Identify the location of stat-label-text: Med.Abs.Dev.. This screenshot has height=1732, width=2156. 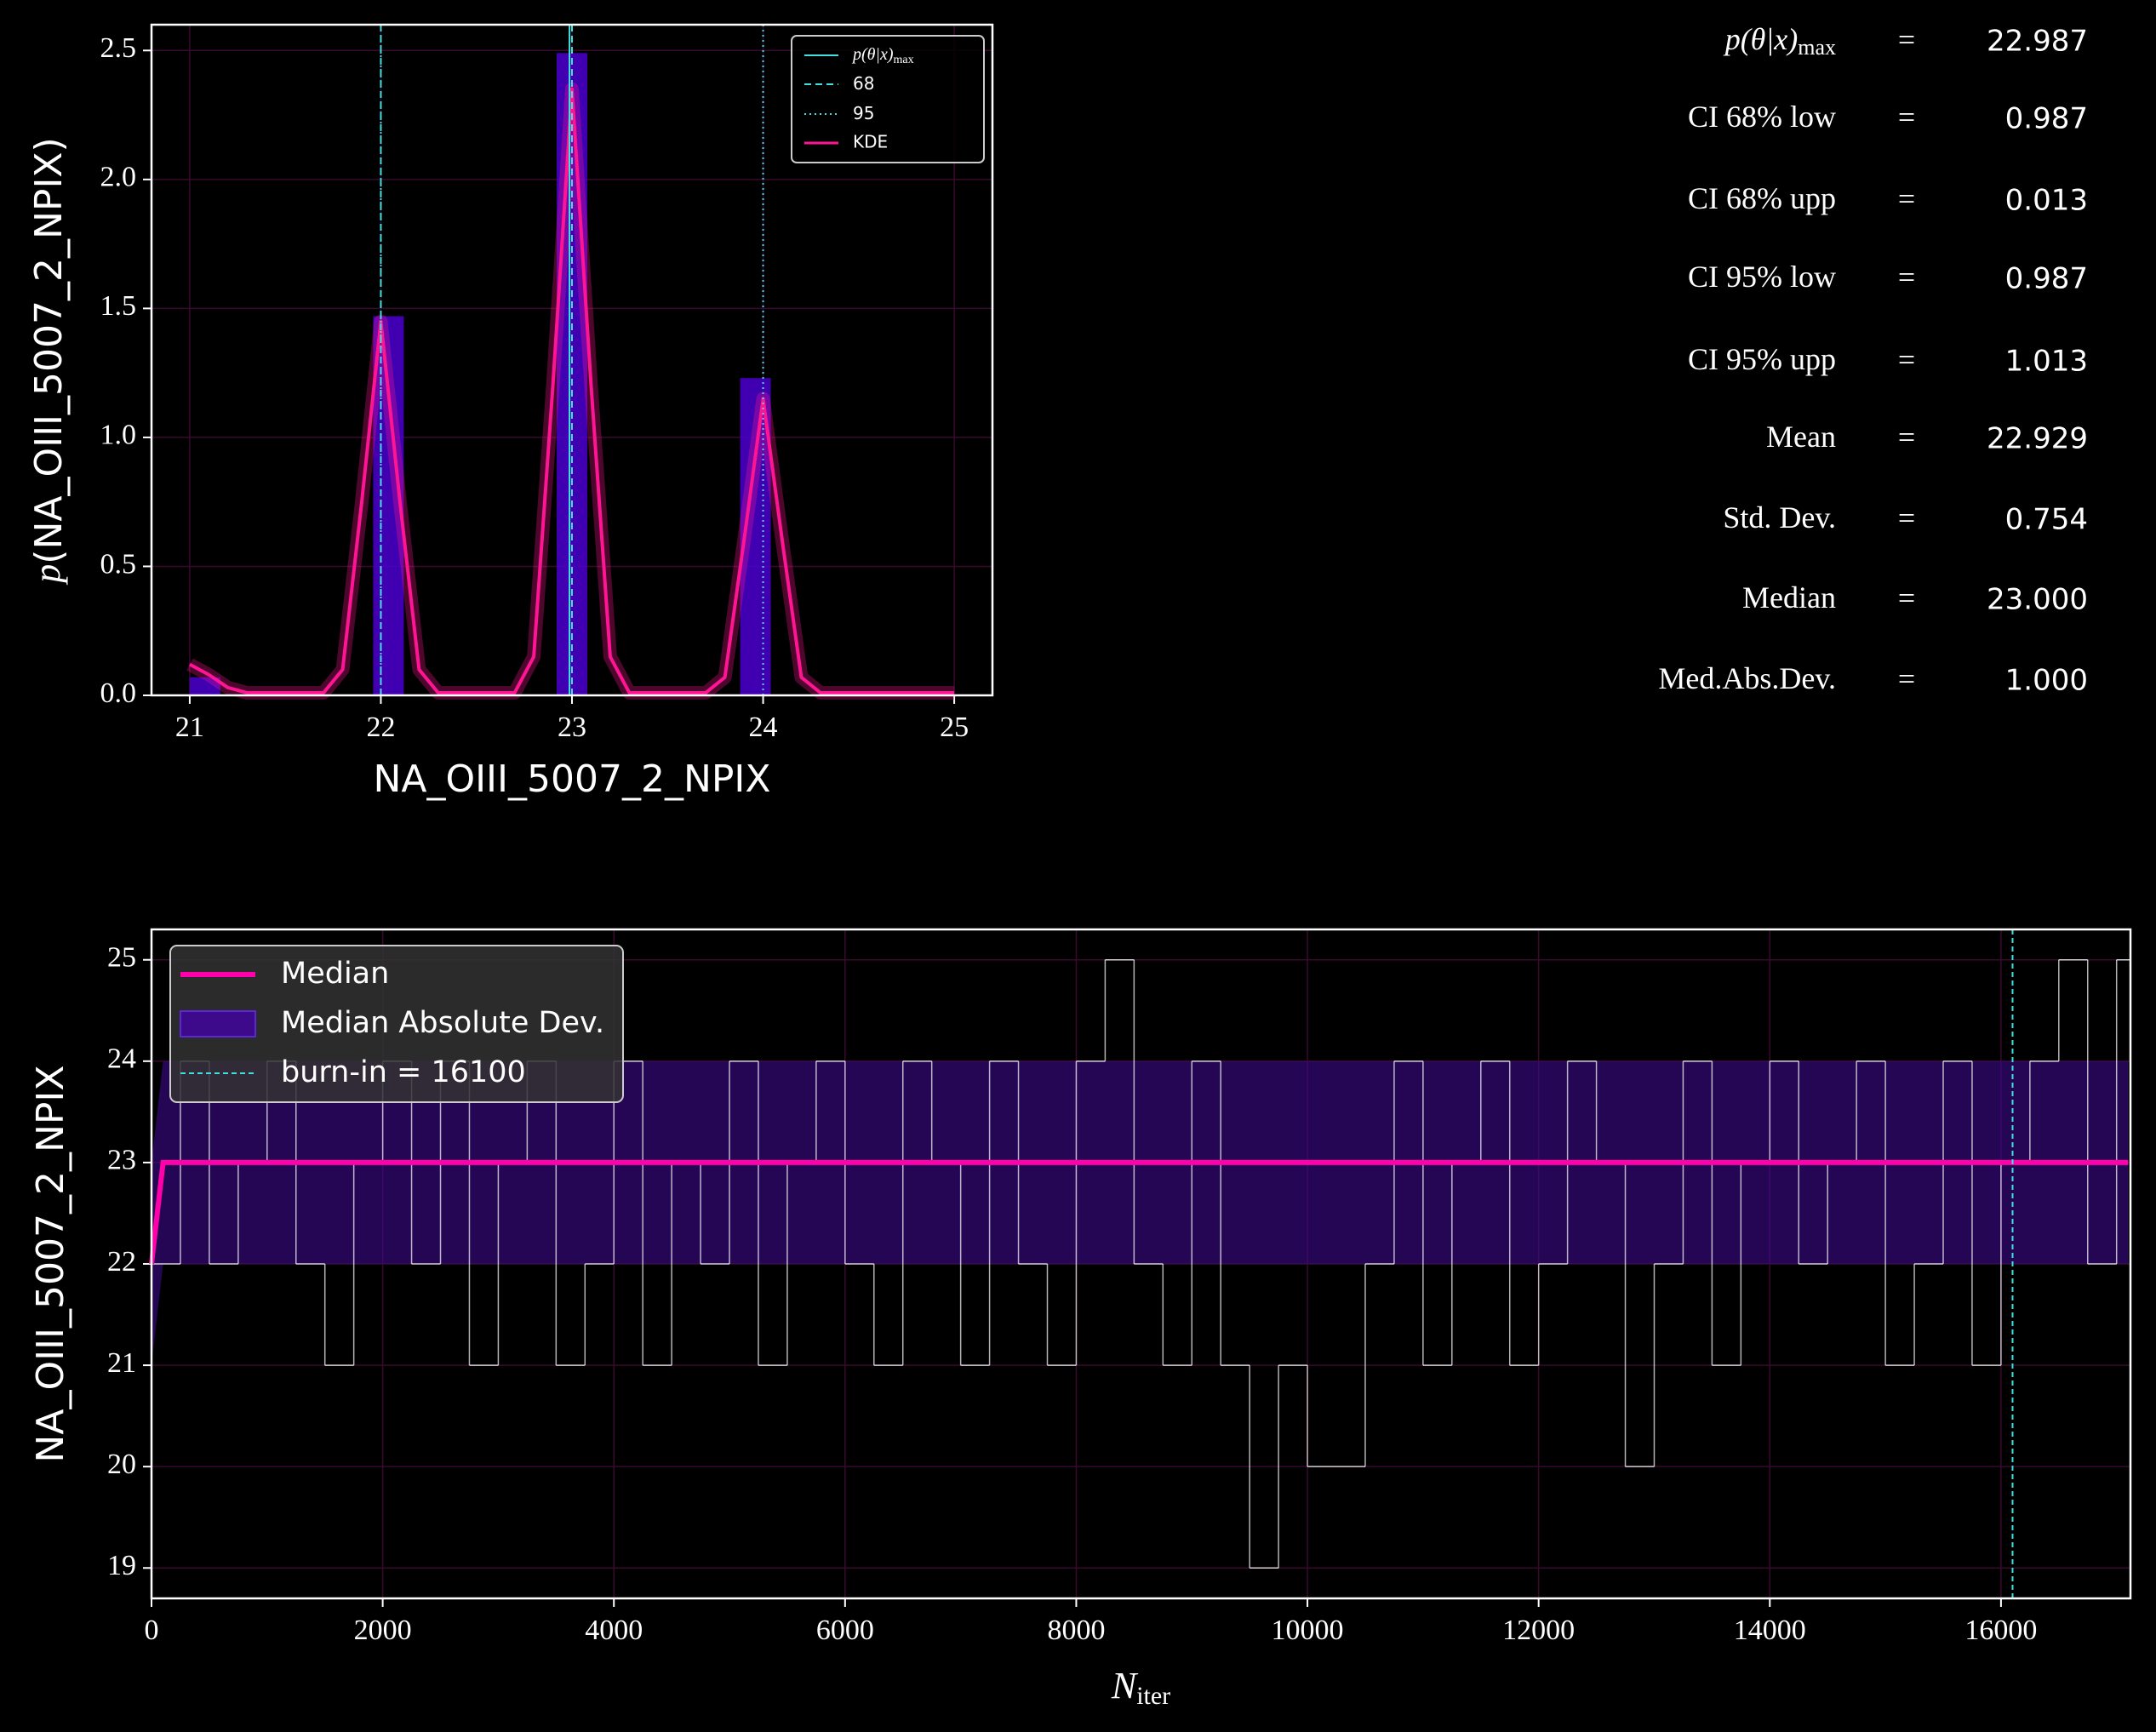
(1747, 678).